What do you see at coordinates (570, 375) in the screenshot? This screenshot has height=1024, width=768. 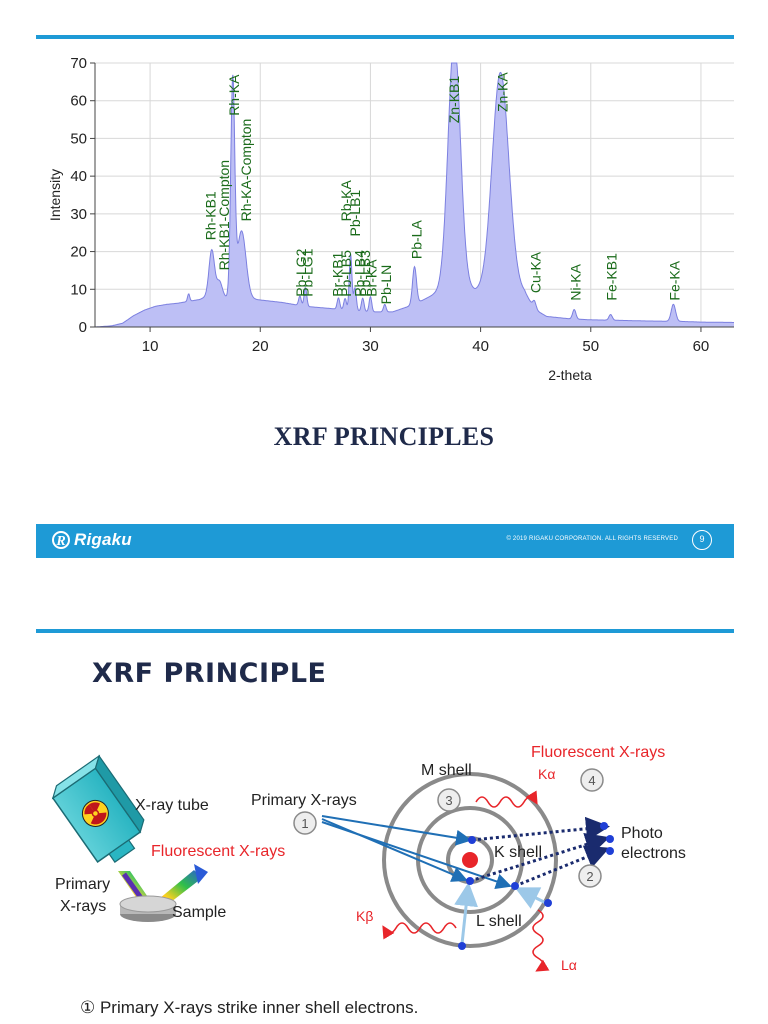 I see `x-axis-label: 2-theta` at bounding box center [570, 375].